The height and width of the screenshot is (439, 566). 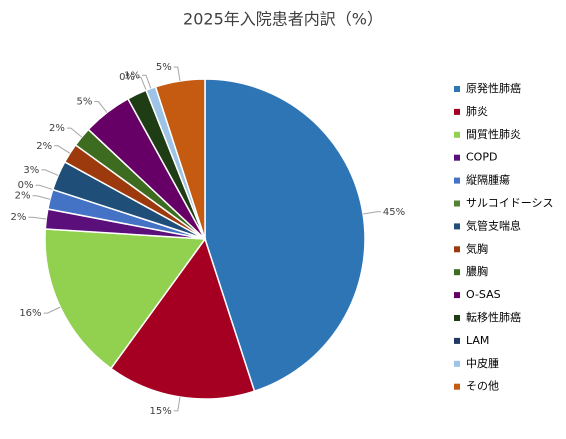 What do you see at coordinates (132, 75) in the screenshot?
I see `data-label: 1%` at bounding box center [132, 75].